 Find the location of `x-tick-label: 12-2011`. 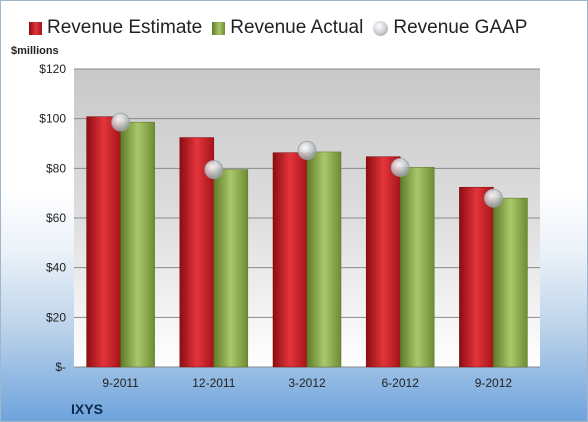

x-tick-label: 12-2011 is located at coordinates (213, 383).